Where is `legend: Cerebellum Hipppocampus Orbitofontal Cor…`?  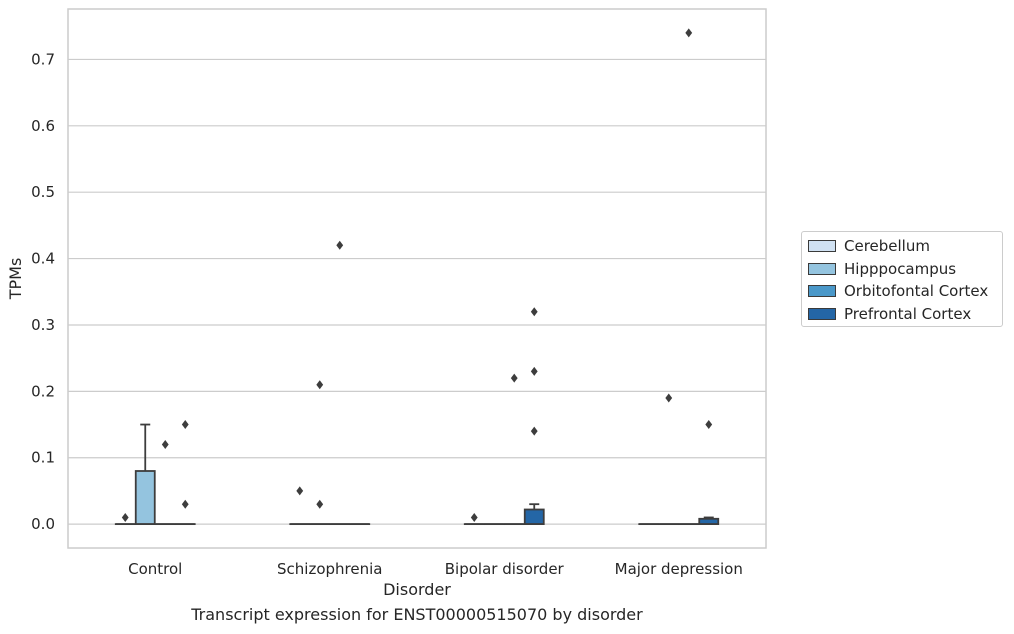
legend: Cerebellum Hipppocampus Orbitofontal Cor… is located at coordinates (902, 279).